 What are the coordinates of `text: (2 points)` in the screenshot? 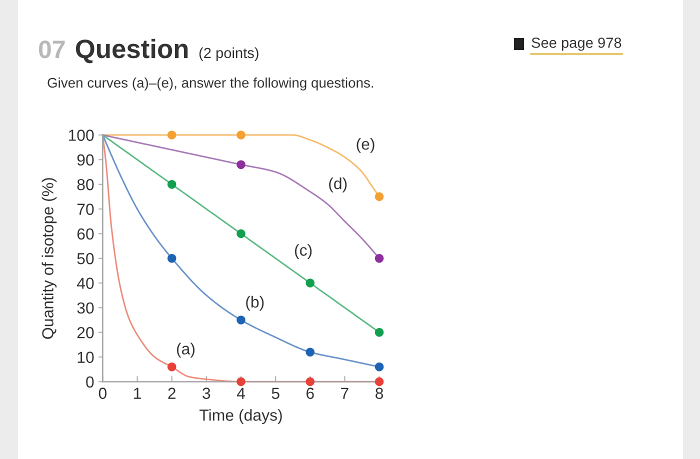 It's located at (228, 54).